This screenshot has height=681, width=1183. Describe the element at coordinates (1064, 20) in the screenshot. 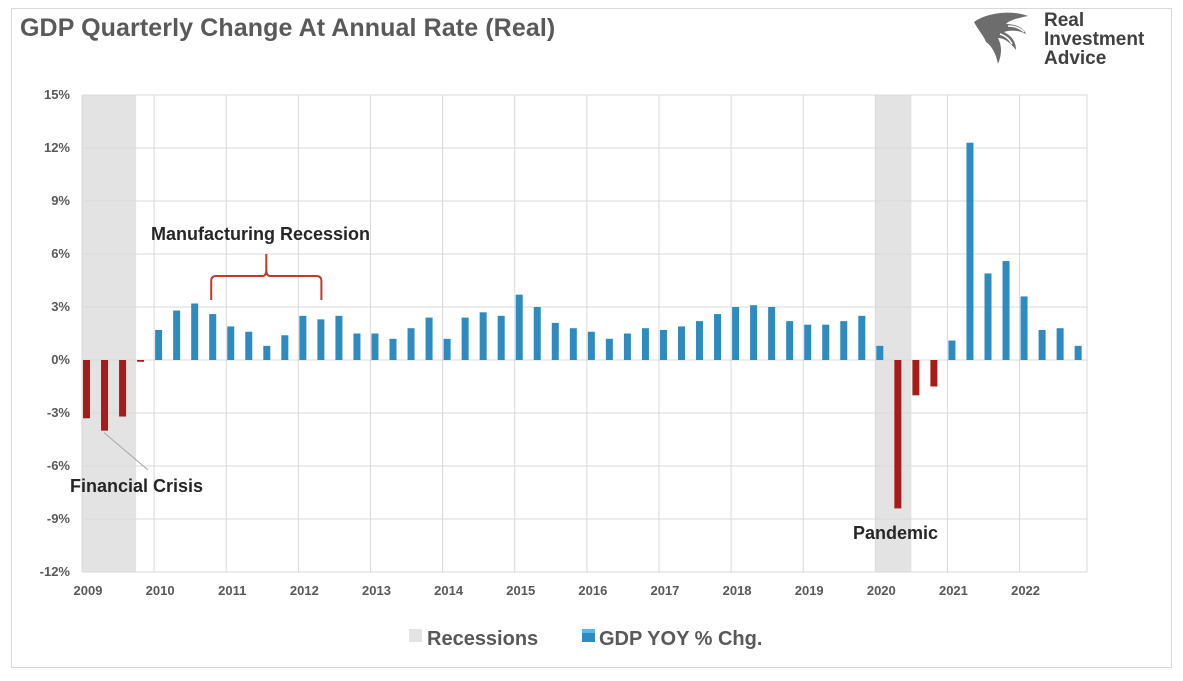

I see `brand-line-1: Real` at that location.